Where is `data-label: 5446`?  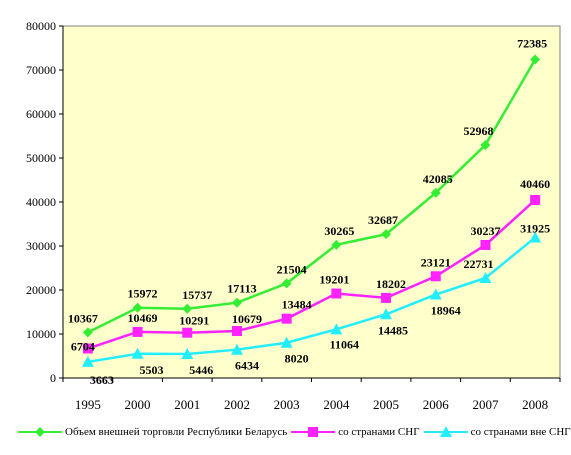 data-label: 5446 is located at coordinates (201, 370).